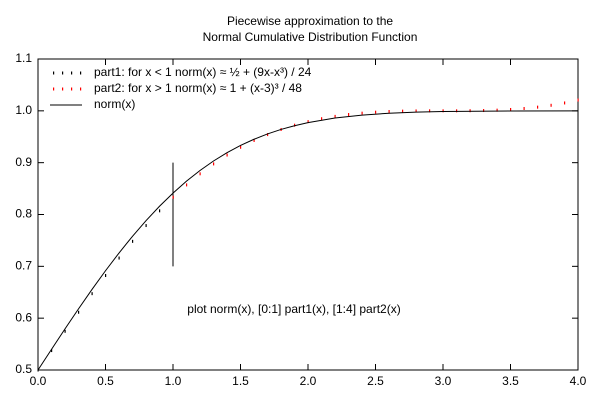  Describe the element at coordinates (375, 381) in the screenshot. I see `x-tick-label: 2.5` at that location.